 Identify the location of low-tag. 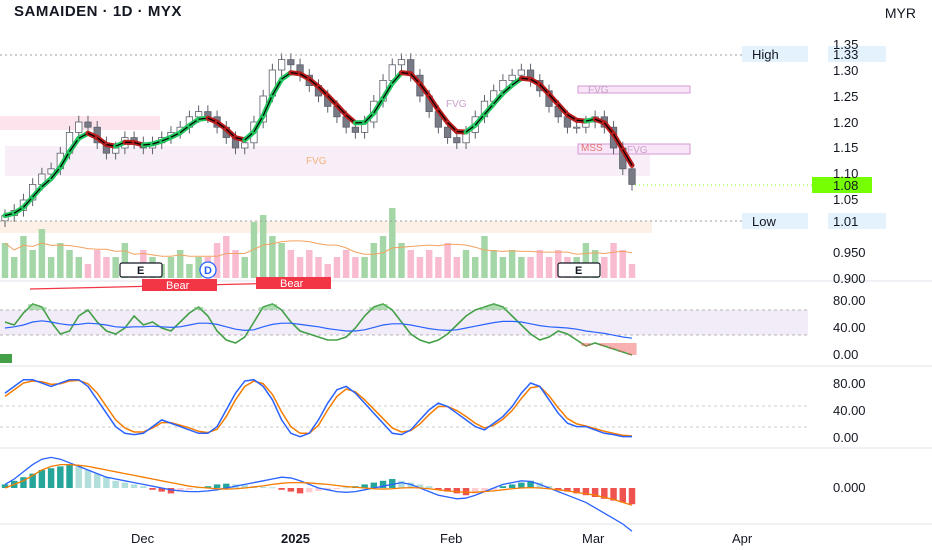
(775, 221).